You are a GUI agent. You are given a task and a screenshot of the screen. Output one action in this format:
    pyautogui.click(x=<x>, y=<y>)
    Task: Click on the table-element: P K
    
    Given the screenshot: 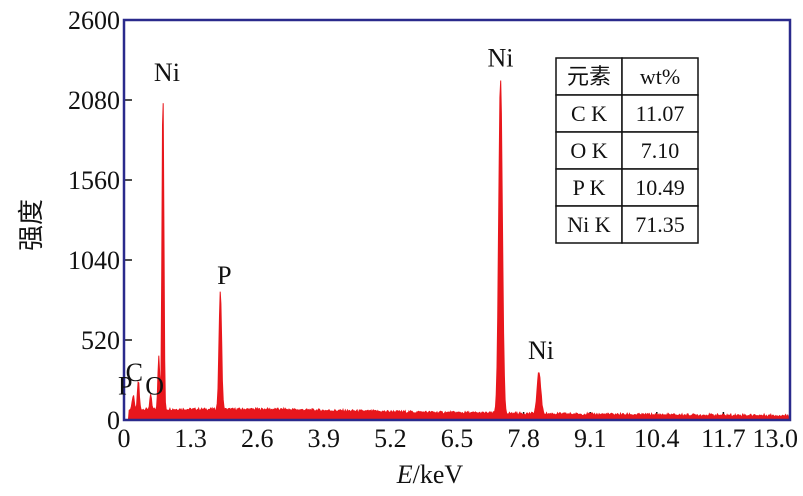 What is the action you would take?
    pyautogui.click(x=589, y=187)
    